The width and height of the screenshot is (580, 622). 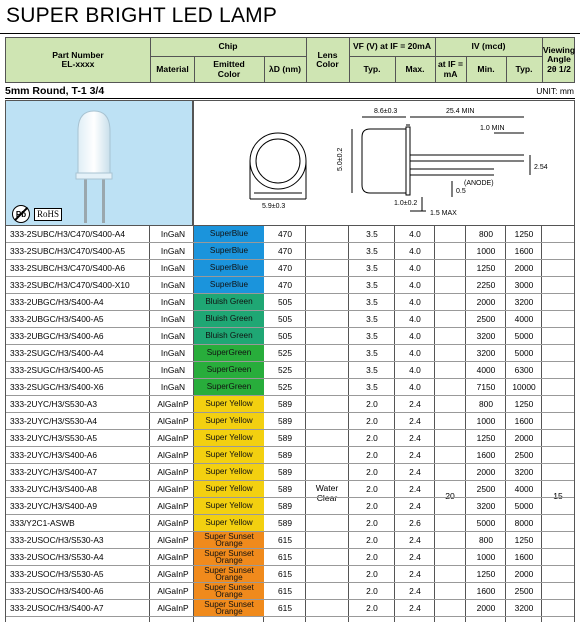 What do you see at coordinates (290, 98) in the screenshot?
I see `section-rule` at bounding box center [290, 98].